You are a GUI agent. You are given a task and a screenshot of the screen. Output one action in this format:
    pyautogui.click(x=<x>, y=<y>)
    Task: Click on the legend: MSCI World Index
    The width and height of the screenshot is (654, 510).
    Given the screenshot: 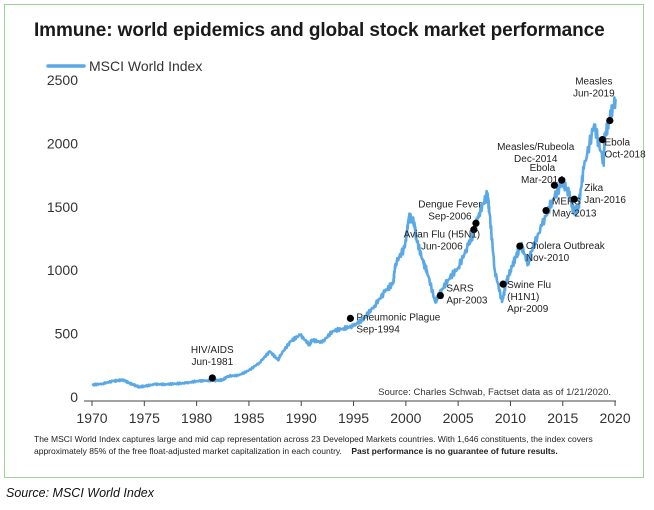 What is the action you would take?
    pyautogui.click(x=124, y=66)
    